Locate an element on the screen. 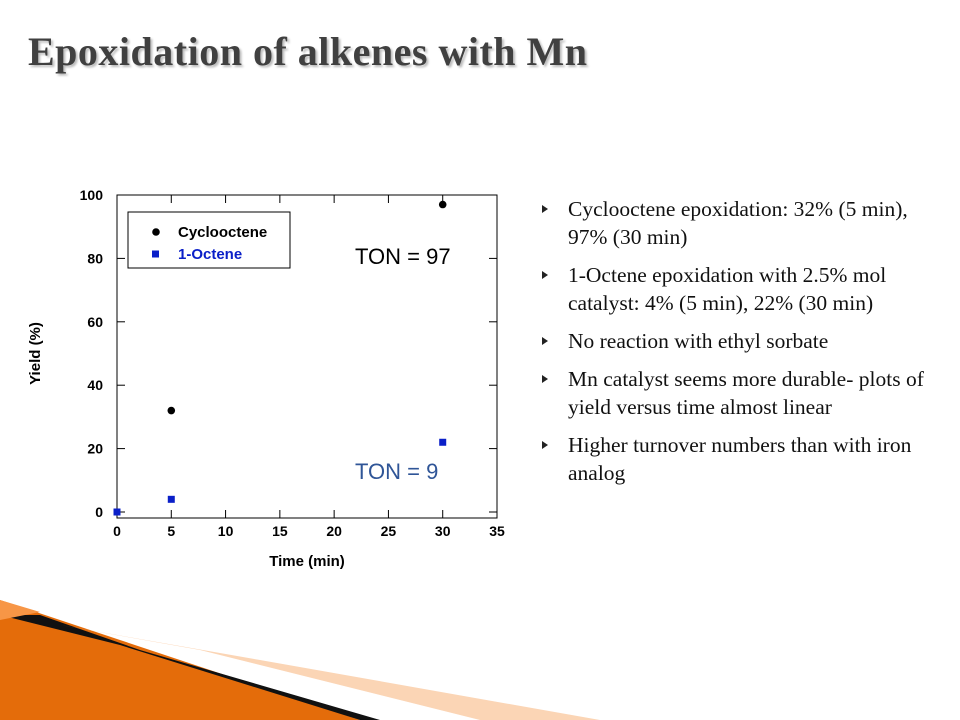 This screenshot has height=720, width=960. swoosh-light is located at coordinates (330, 672).